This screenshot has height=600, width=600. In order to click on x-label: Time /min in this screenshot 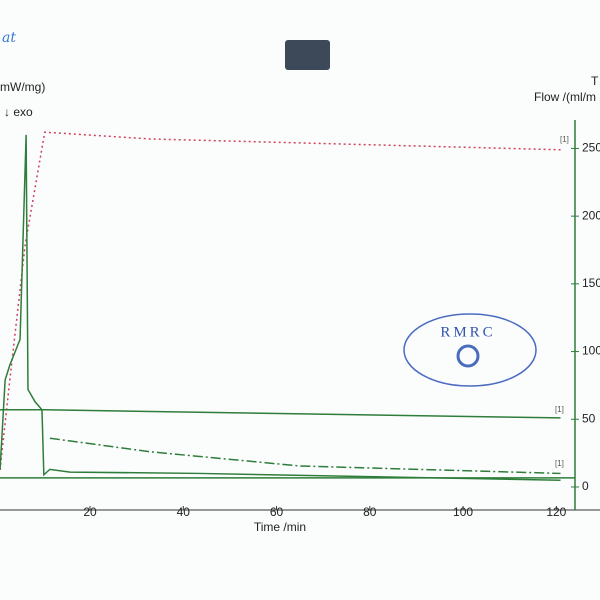, I will do `click(280, 527)`.